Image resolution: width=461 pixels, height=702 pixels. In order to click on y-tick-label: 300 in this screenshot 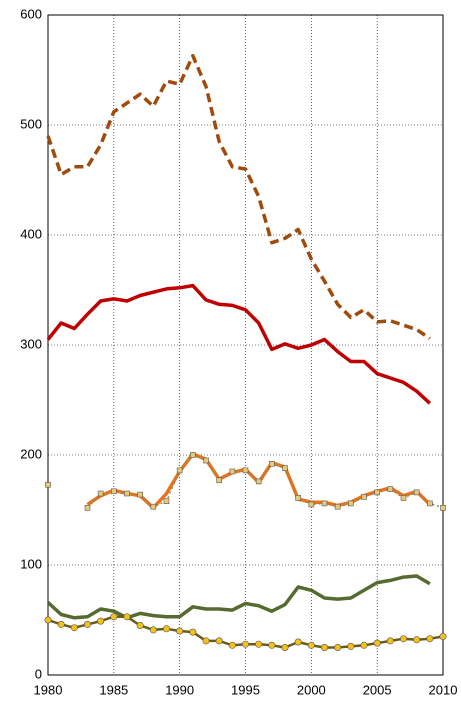, I will do `click(31, 343)`.